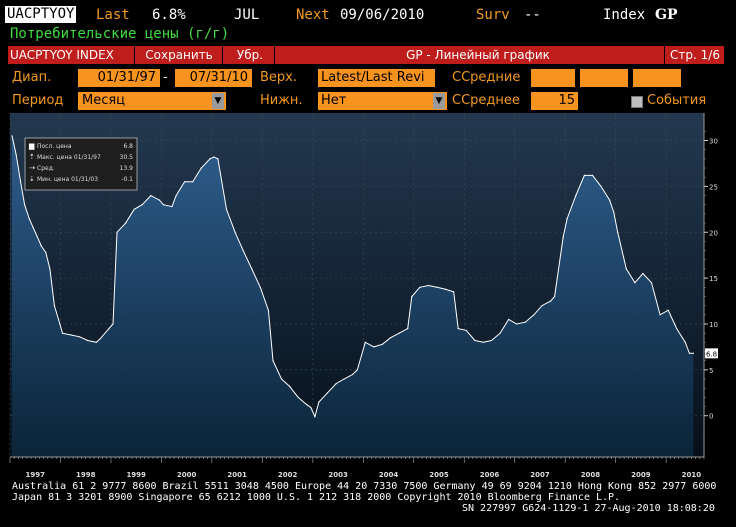  What do you see at coordinates (213, 78) in the screenshot?
I see `end-date-field: 07/31/10` at bounding box center [213, 78].